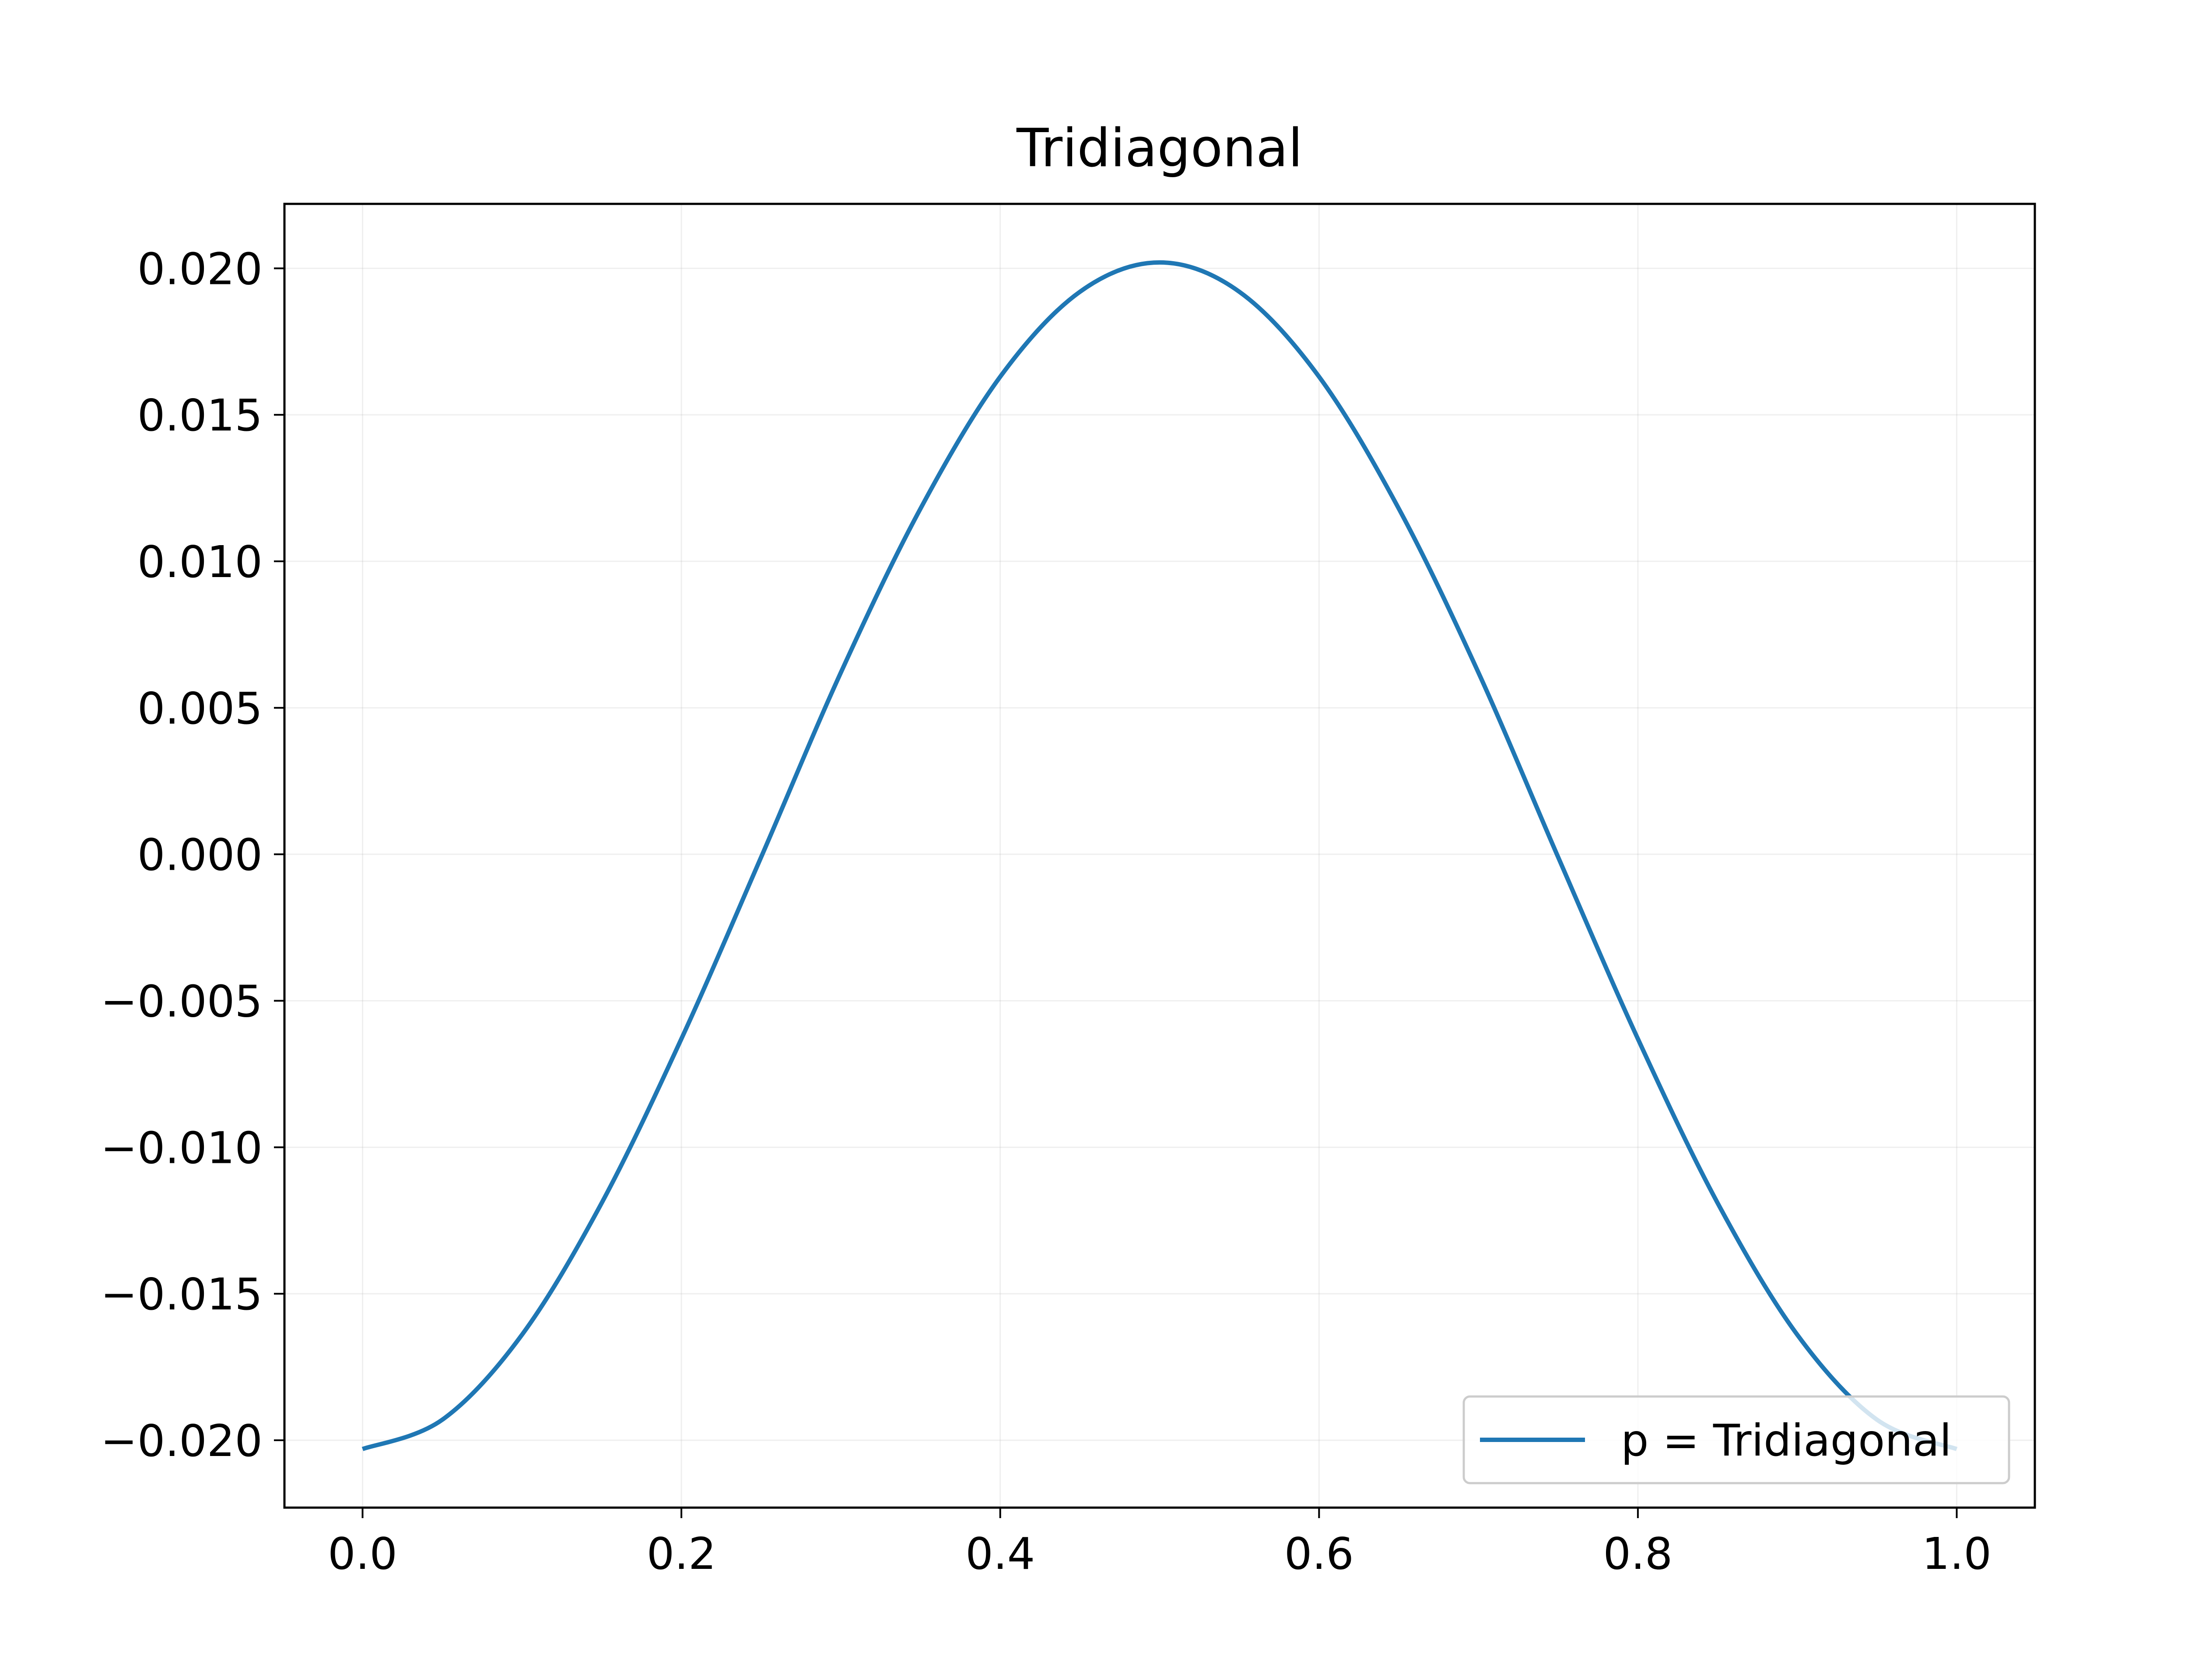 This screenshot has height=1680, width=2188. I want to click on x-tick-label: 0.6, so click(1319, 1553).